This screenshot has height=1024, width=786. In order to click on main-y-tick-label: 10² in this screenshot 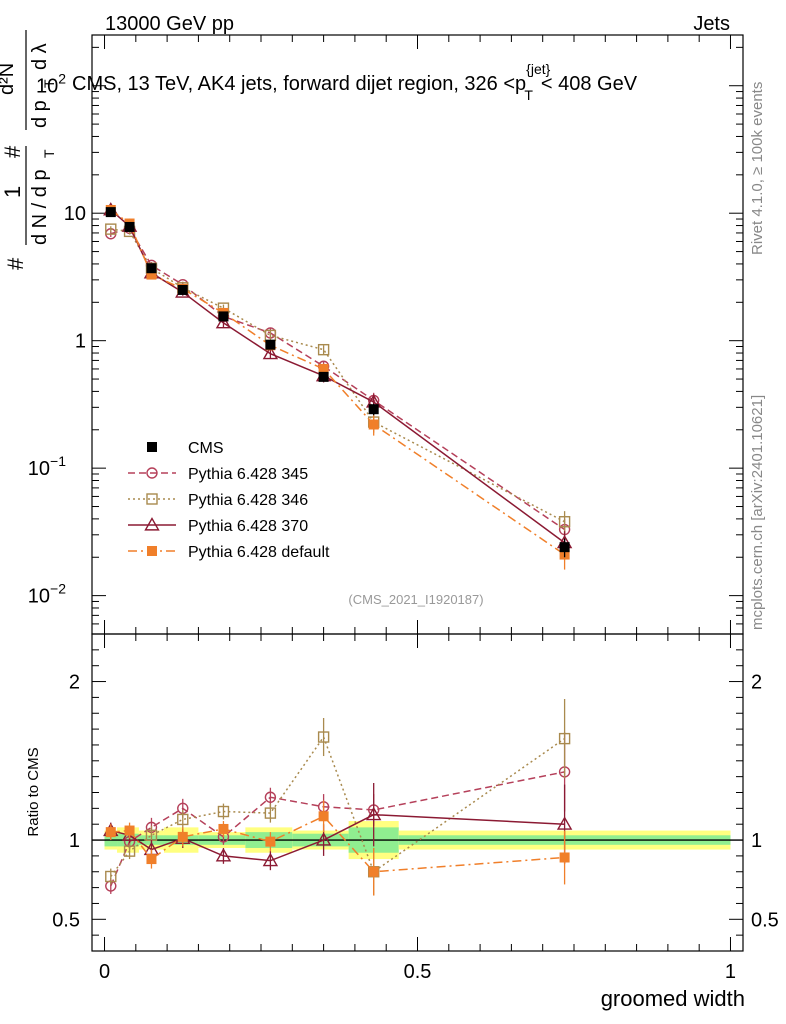, I will do `click(51, 84)`.